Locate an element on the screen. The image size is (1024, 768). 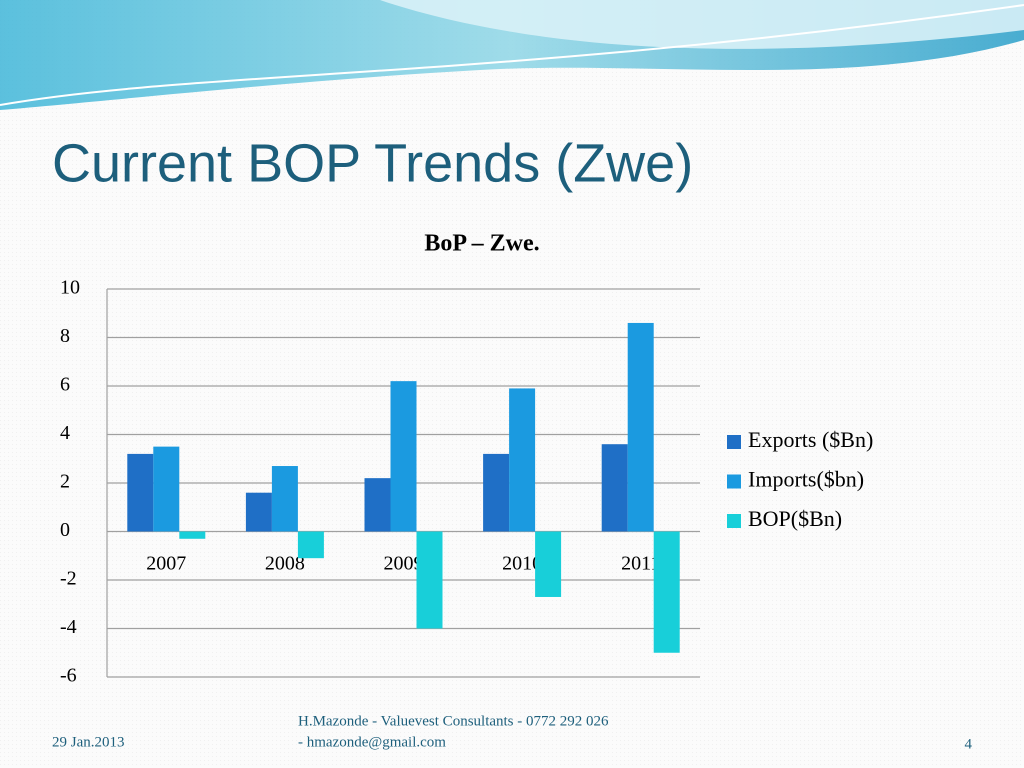
footer-text: - hmazonde@gmail.com is located at coordinates (372, 742).